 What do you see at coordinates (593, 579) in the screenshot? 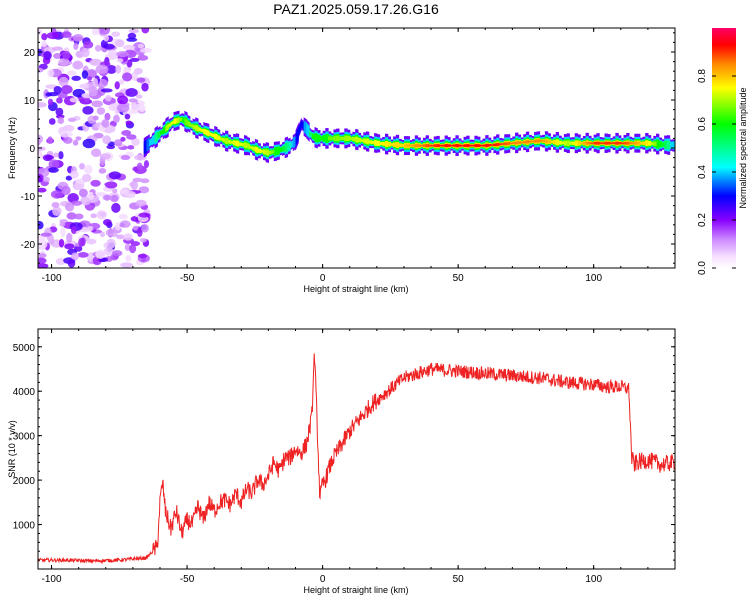
I see `x-tick-label: 100` at bounding box center [593, 579].